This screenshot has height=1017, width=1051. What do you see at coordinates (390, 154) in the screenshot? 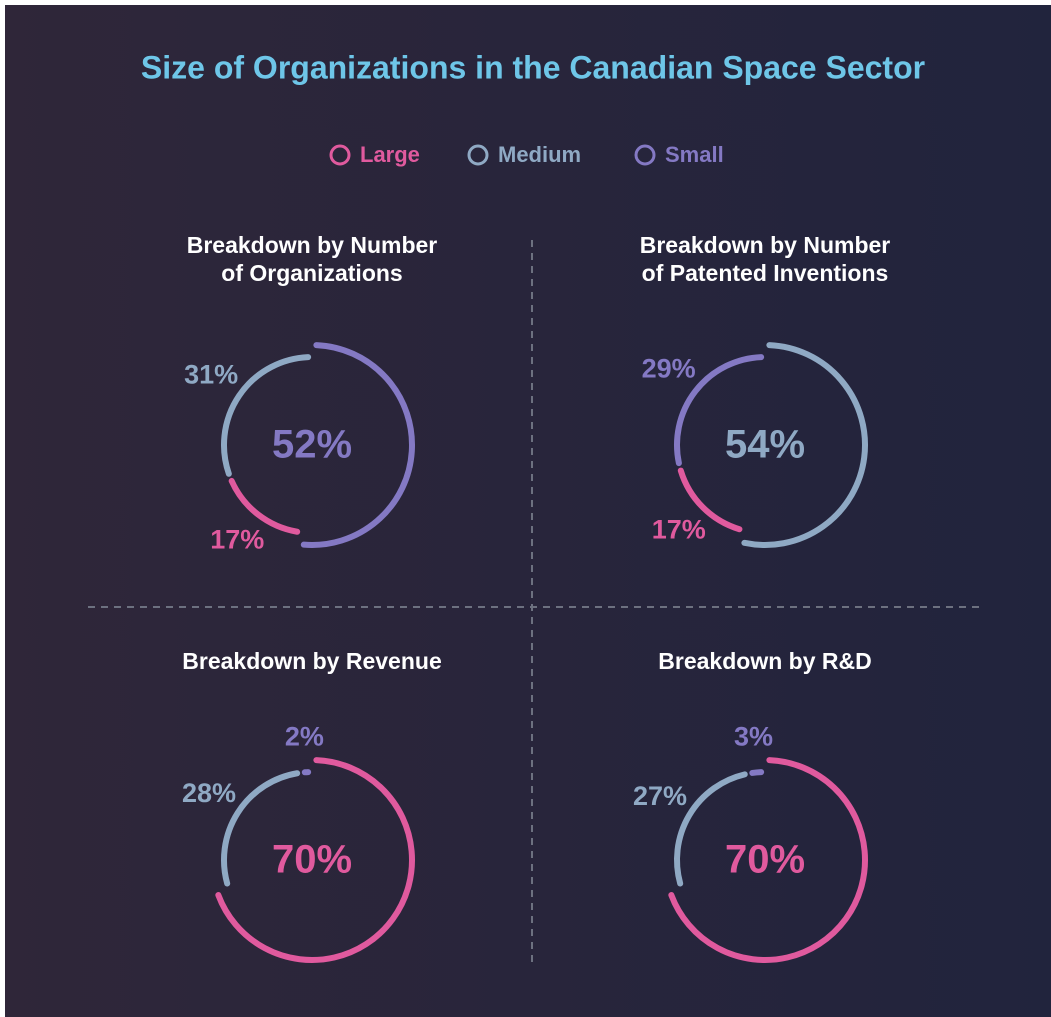
I see `legend-label: Large` at bounding box center [390, 154].